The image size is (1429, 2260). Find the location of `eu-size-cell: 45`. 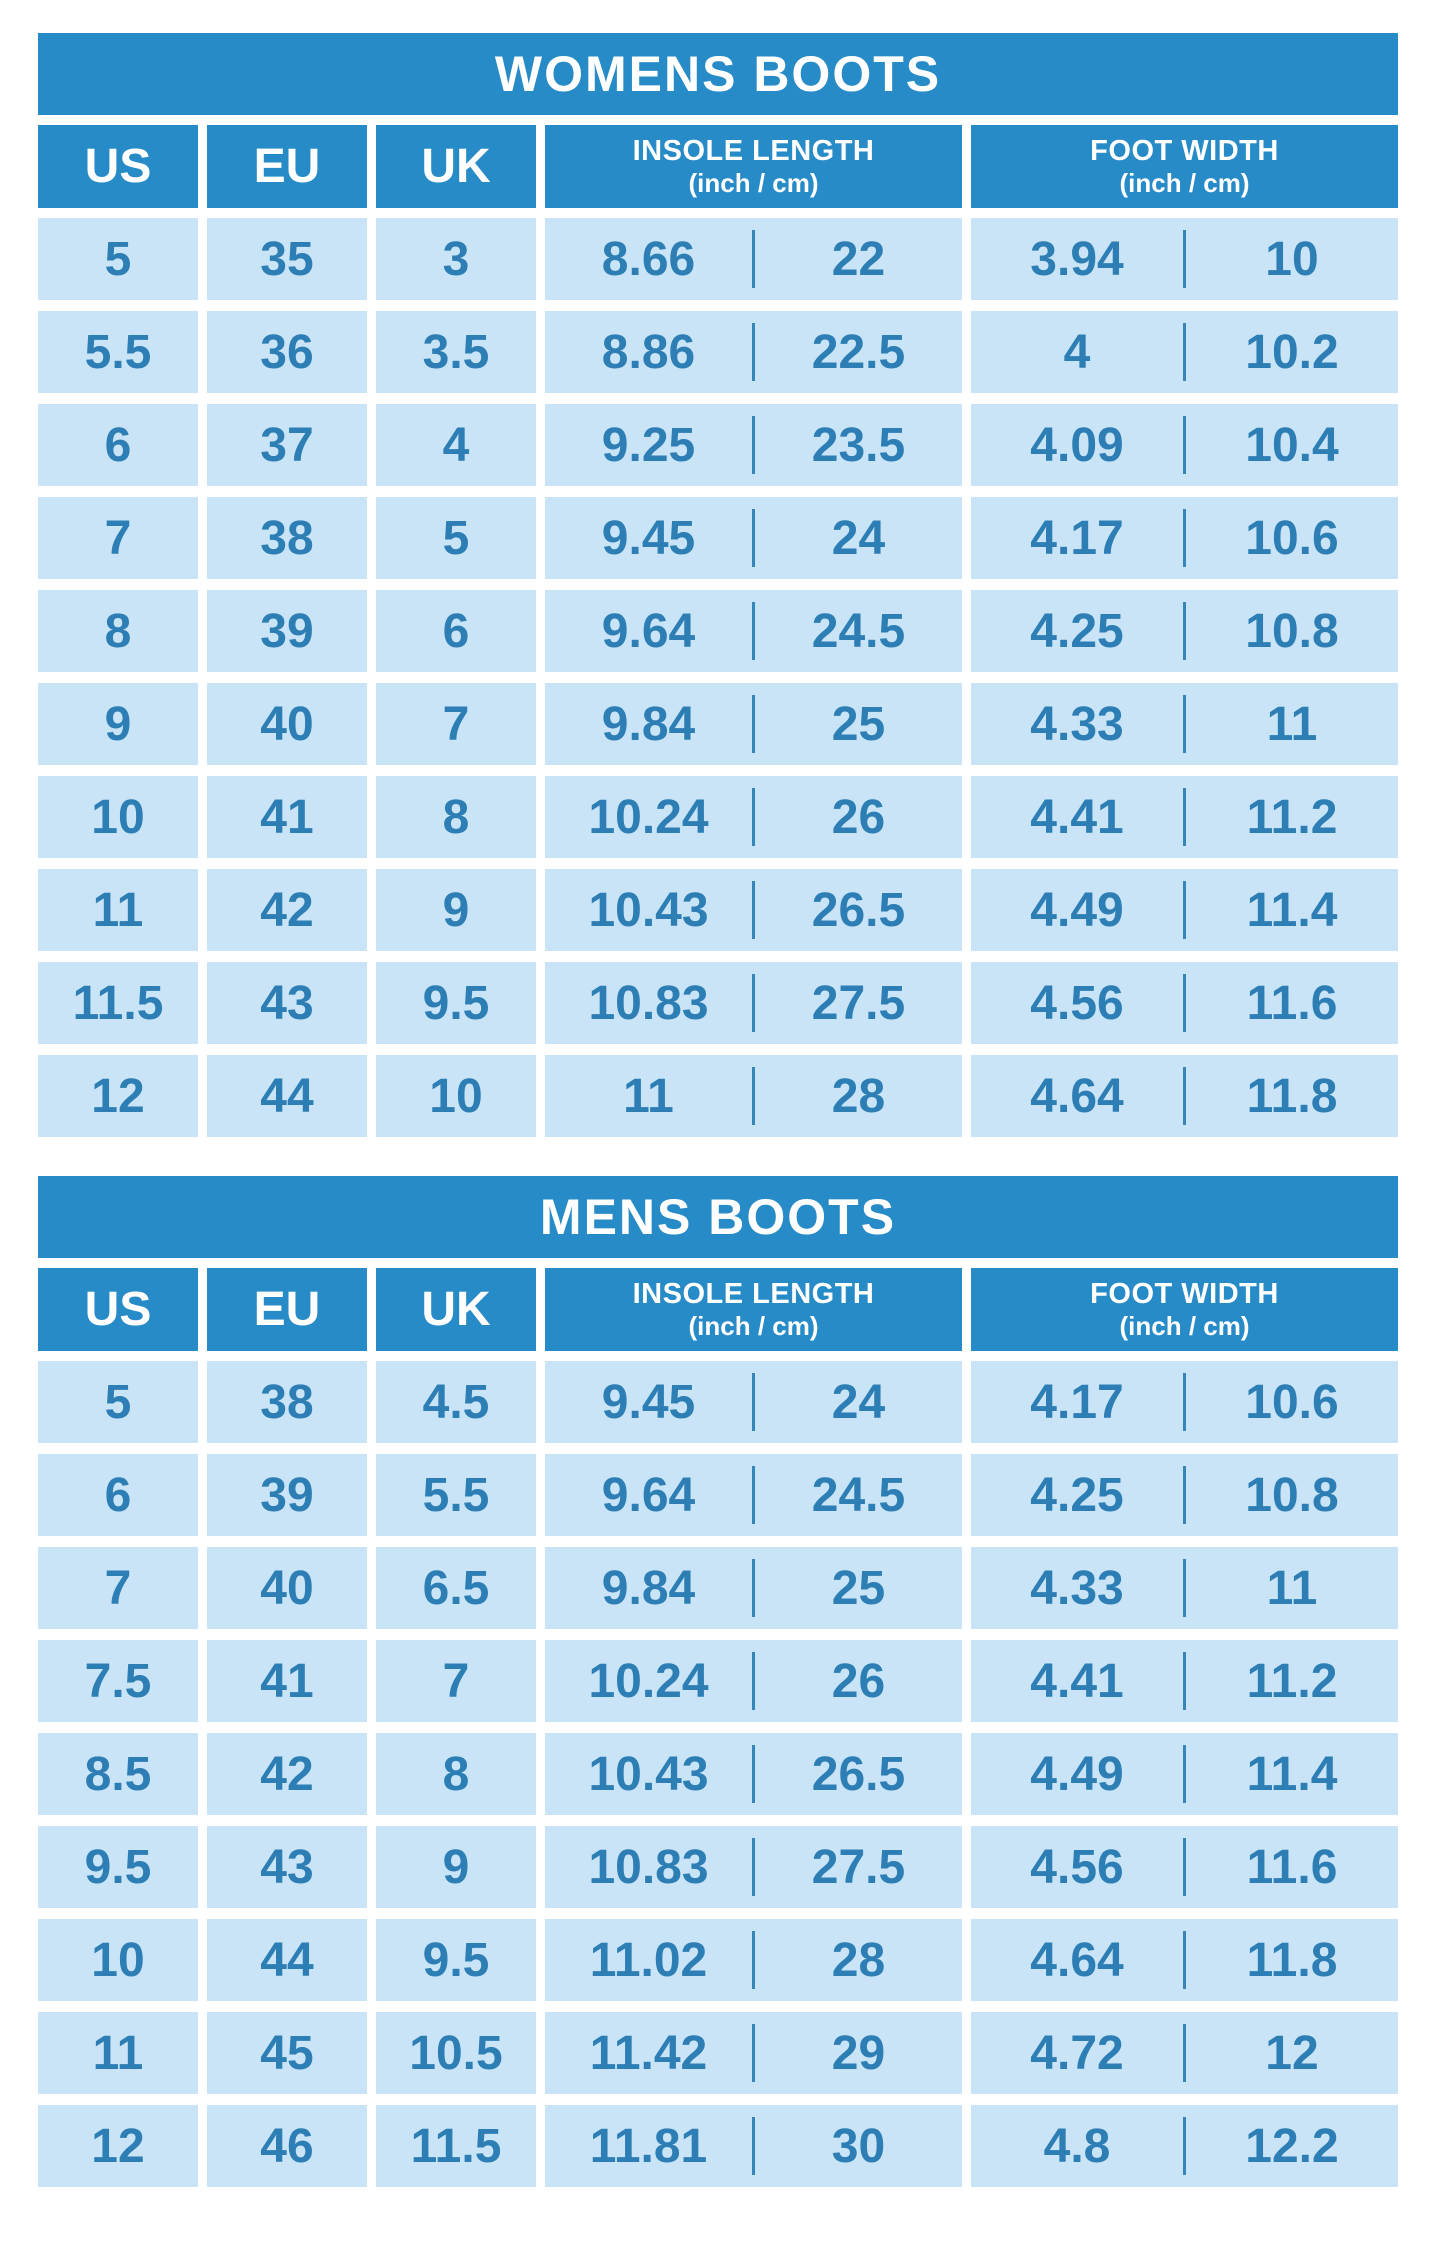

eu-size-cell: 45 is located at coordinates (287, 2053).